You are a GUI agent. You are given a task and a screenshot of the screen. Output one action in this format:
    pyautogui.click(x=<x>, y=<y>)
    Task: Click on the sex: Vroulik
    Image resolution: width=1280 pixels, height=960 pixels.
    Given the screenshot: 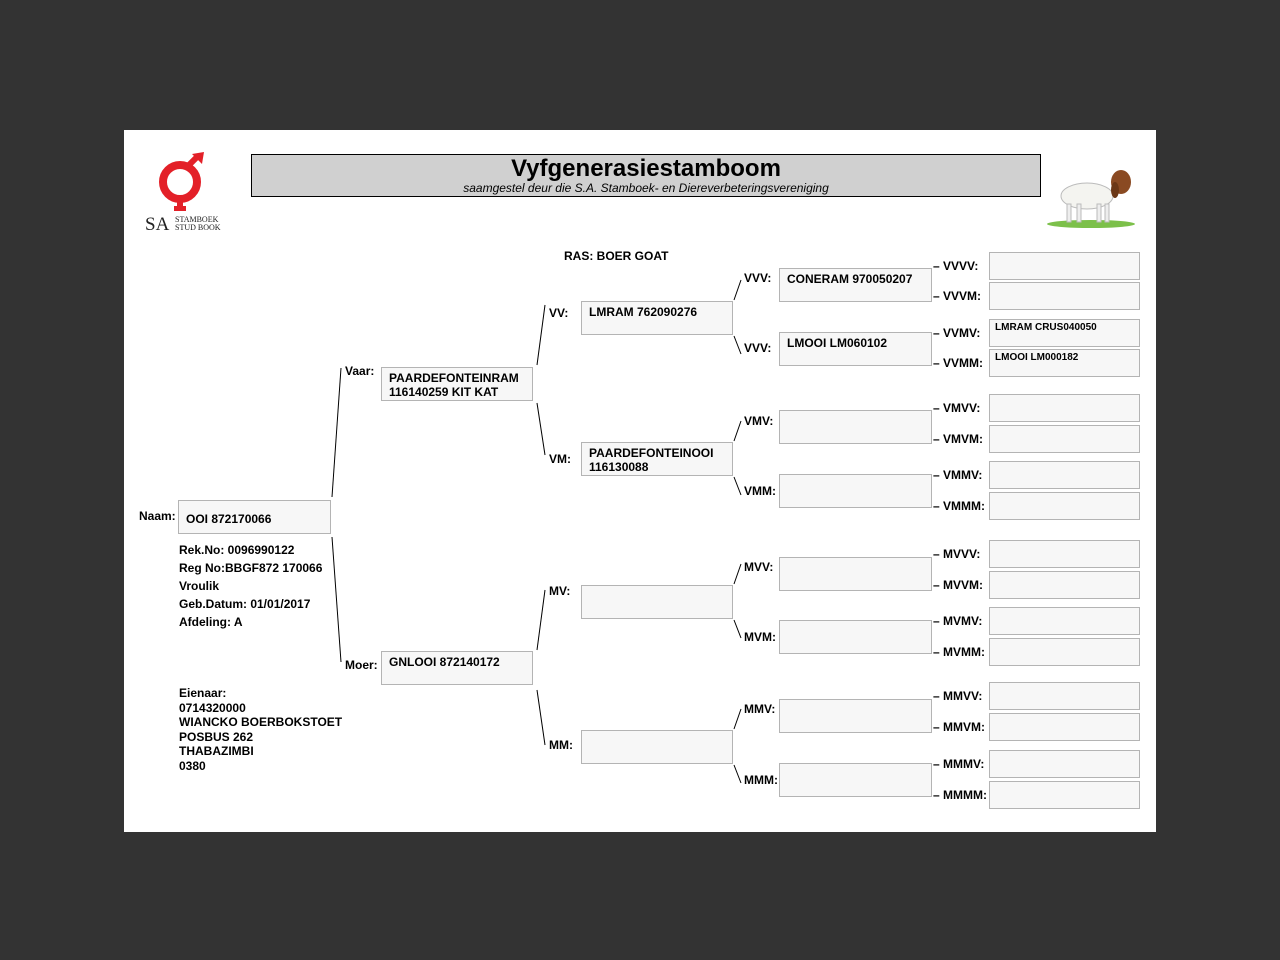 What is the action you would take?
    pyautogui.click(x=199, y=586)
    